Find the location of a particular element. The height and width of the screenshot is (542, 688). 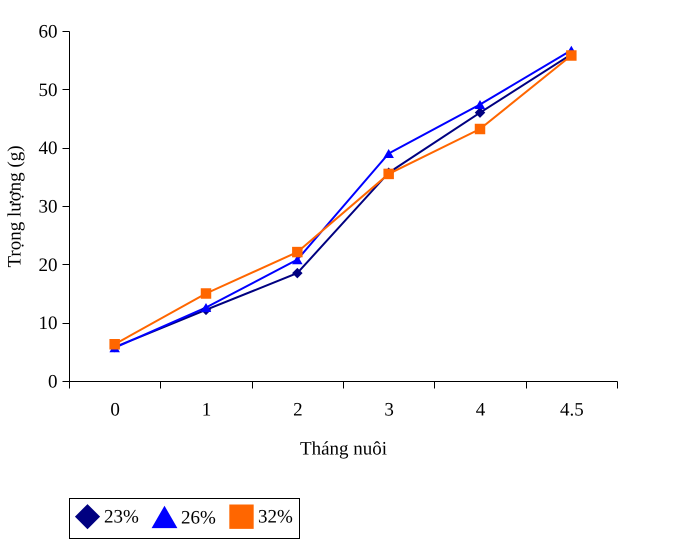

x-tick-label: 2 is located at coordinates (298, 410).